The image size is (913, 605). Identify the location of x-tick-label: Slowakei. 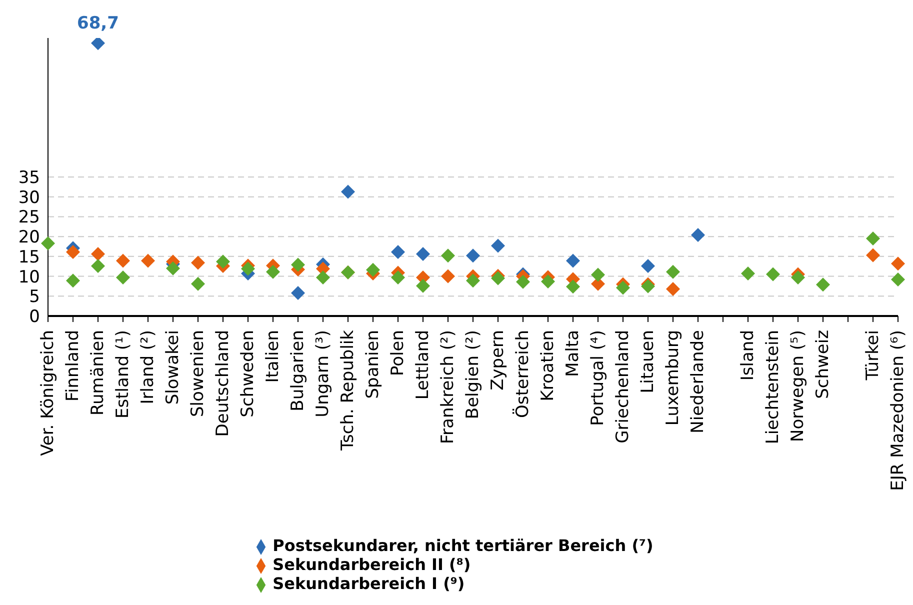
(173, 367).